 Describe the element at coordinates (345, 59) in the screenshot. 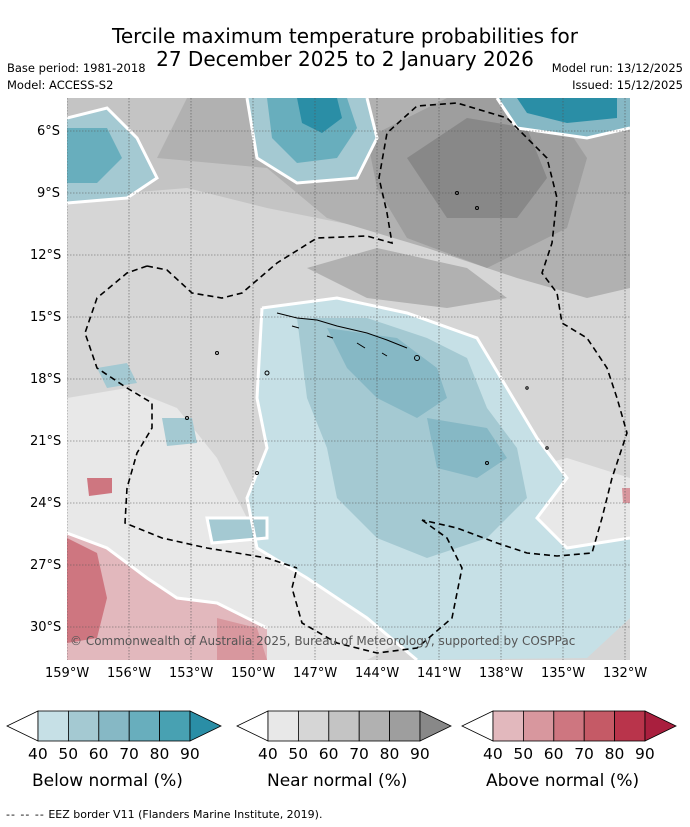

I see `map-title-line-2: 27 December 2025 to 2 January 2026` at that location.